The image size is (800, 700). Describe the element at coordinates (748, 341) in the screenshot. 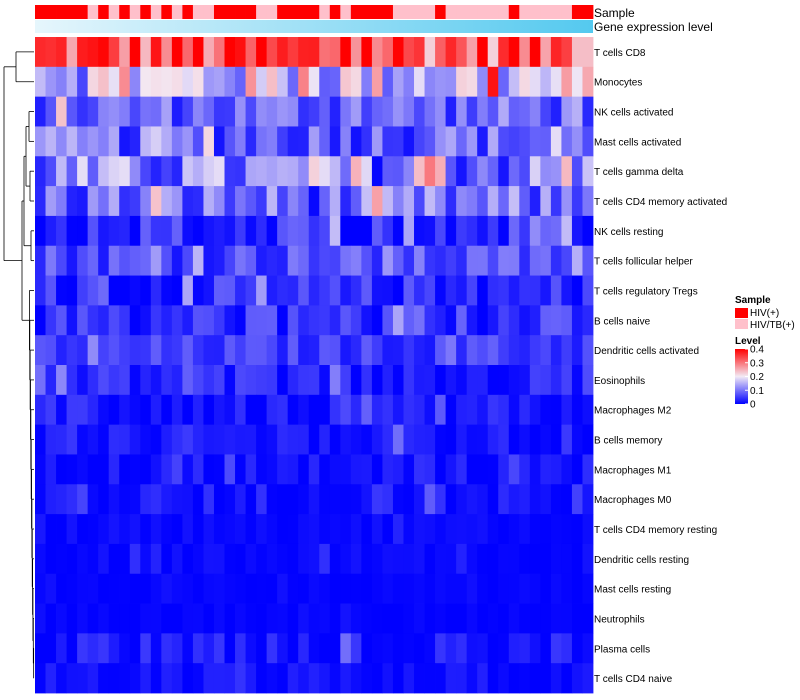

I see `legend-level-title: Level` at that location.